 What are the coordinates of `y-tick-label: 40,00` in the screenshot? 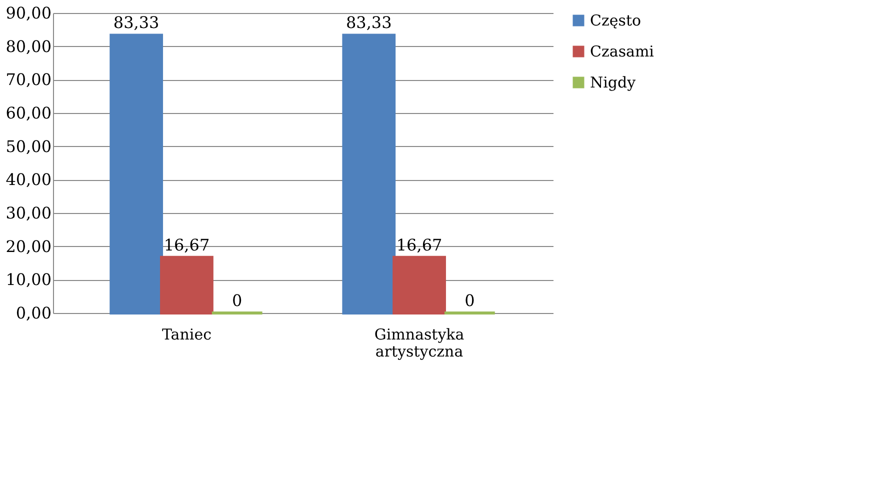 It's located at (29, 180).